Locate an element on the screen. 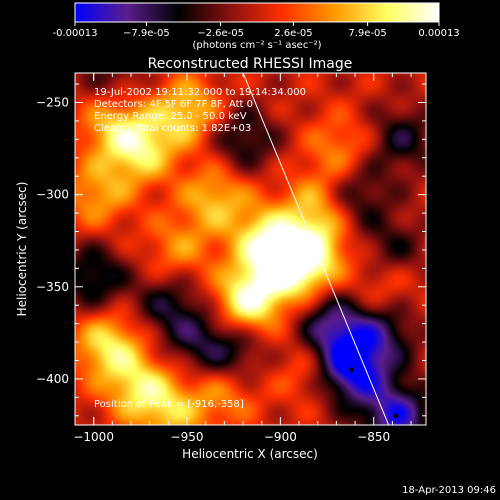  colorbar-tick-label: -0.00013 is located at coordinates (75, 33).